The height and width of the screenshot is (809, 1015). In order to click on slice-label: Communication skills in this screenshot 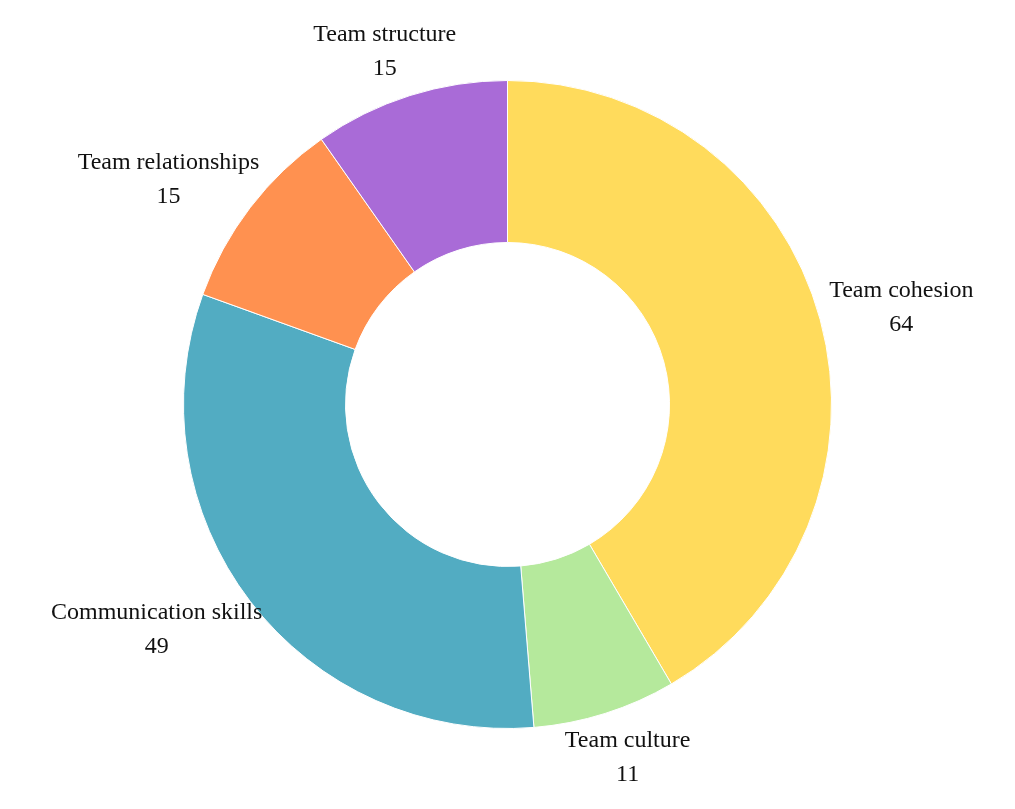, I will do `click(156, 610)`.